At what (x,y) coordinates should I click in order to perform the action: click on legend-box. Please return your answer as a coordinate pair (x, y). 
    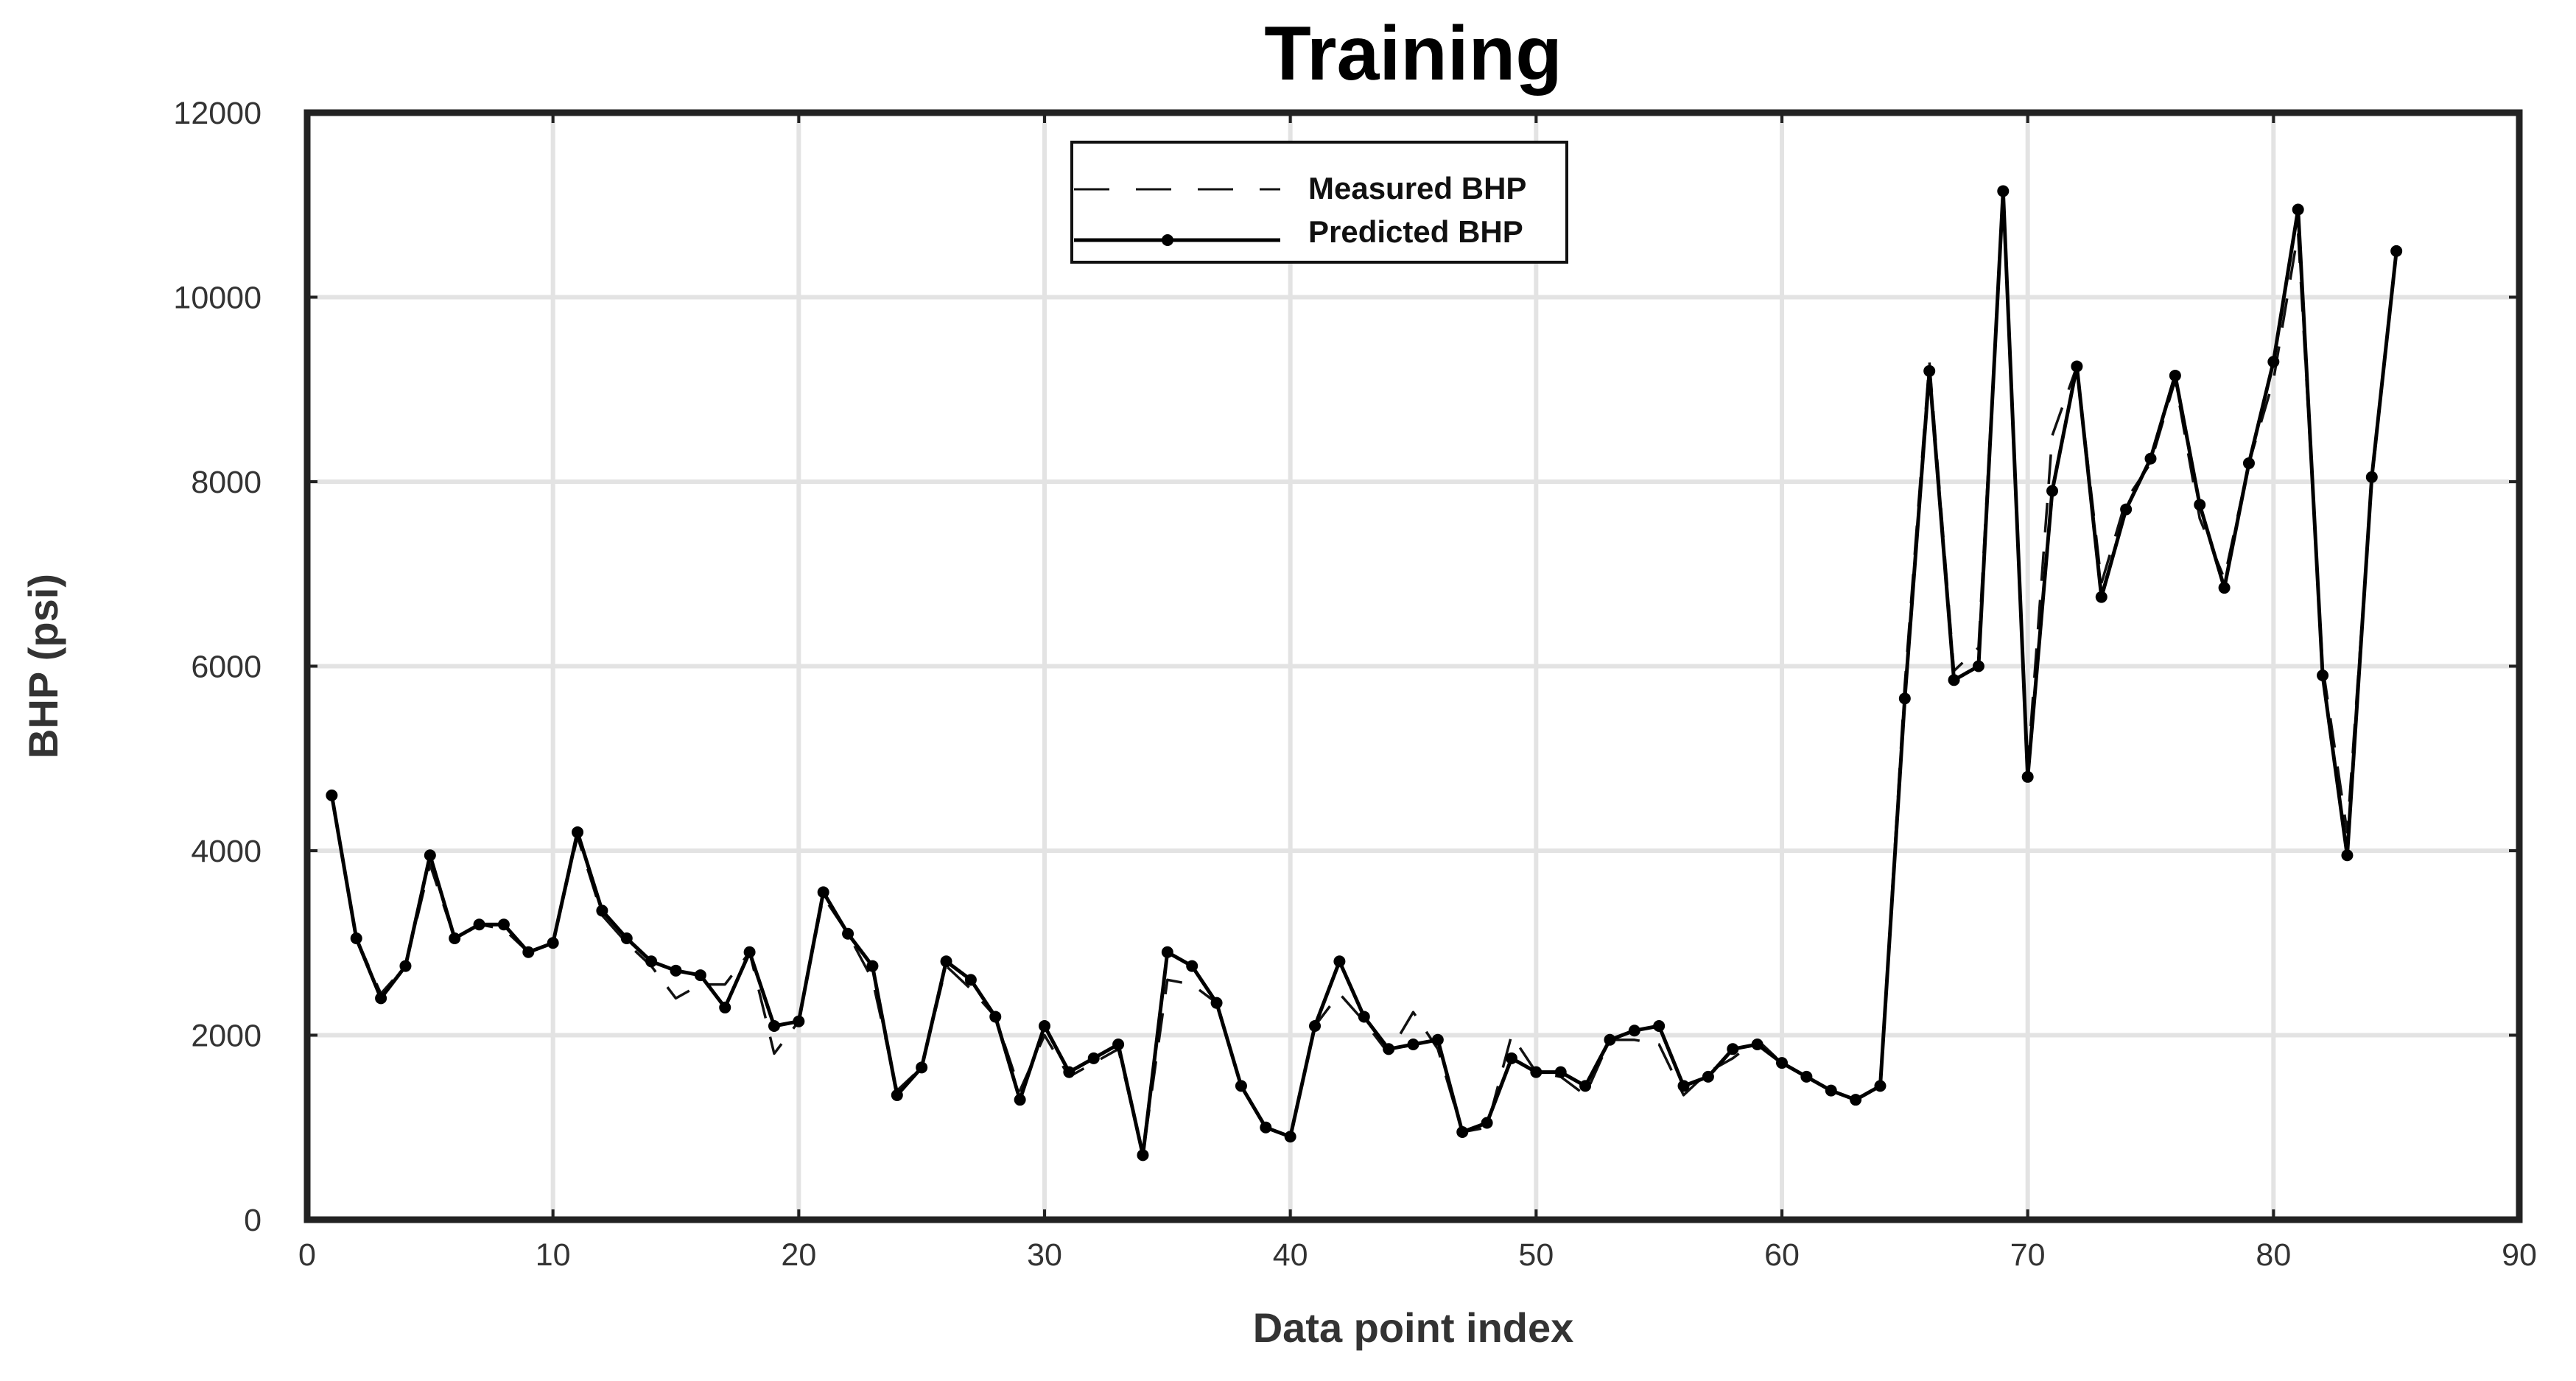
    Looking at the image, I should click on (1319, 203).